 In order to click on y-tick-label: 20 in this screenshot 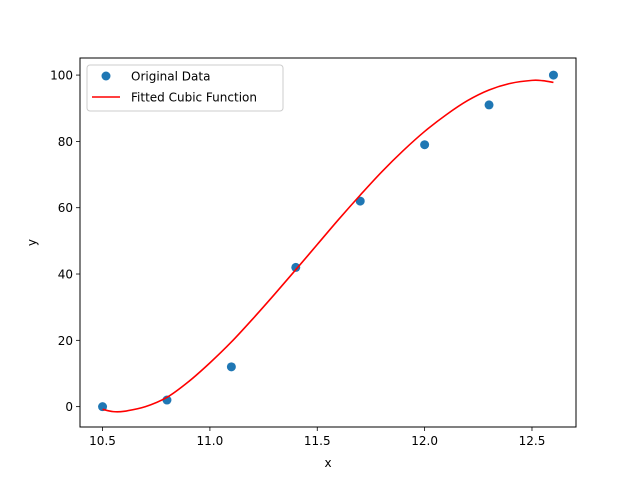, I will do `click(65, 341)`.